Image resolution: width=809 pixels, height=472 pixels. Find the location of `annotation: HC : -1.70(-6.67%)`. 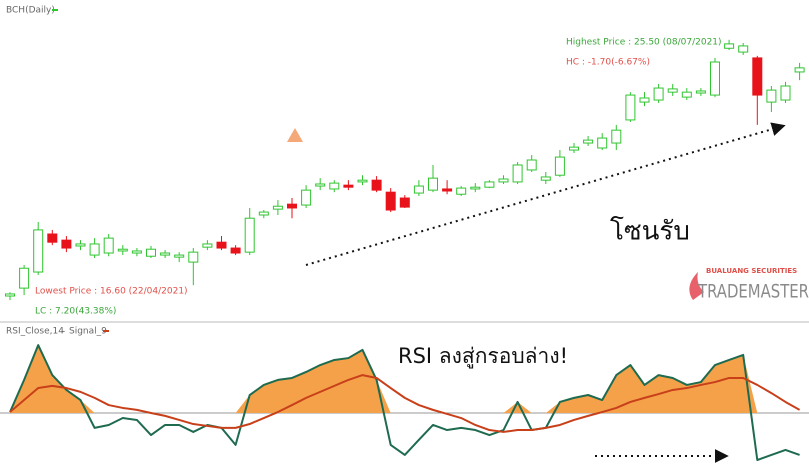

annotation: HC : -1.70(-6.67%) is located at coordinates (608, 63).